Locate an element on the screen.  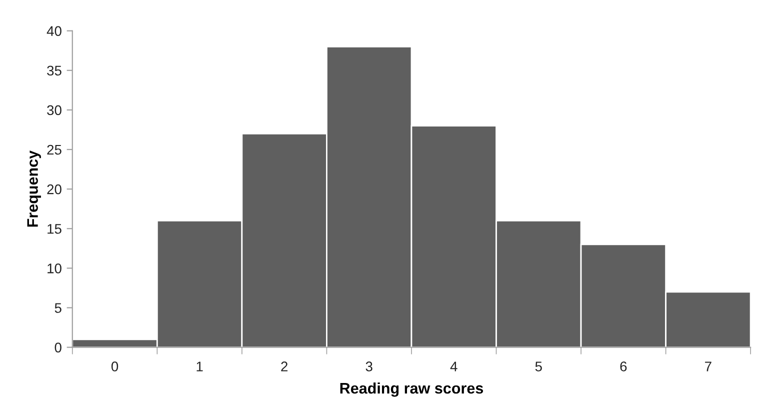
x-axis-title: Reading raw scores is located at coordinates (412, 389).